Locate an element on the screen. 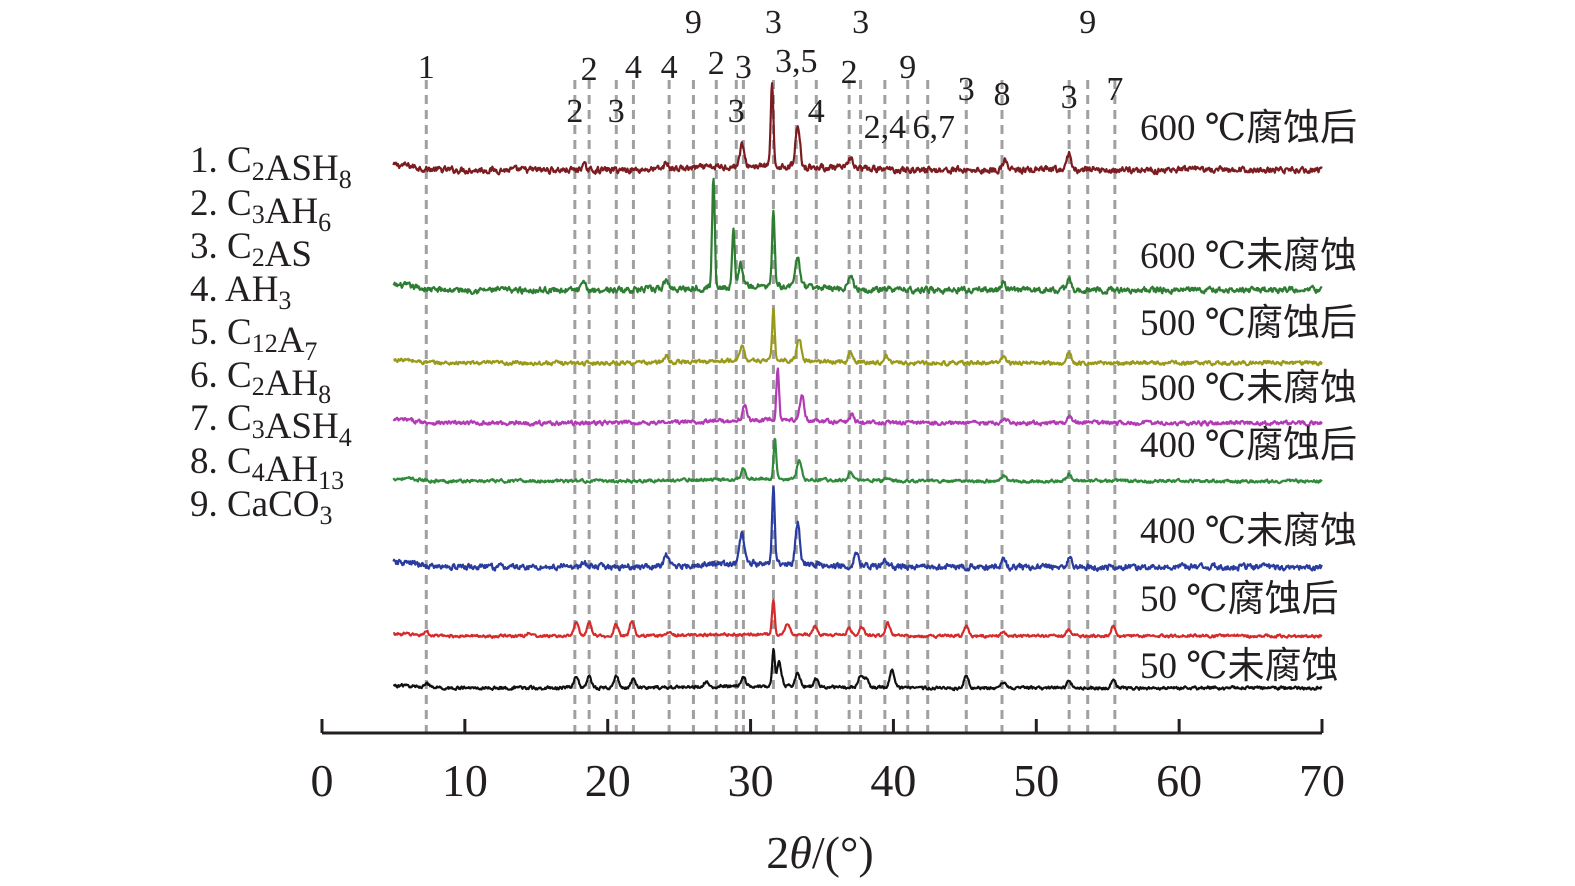 The image size is (1575, 886). x-tick-label: 40 is located at coordinates (893, 780).